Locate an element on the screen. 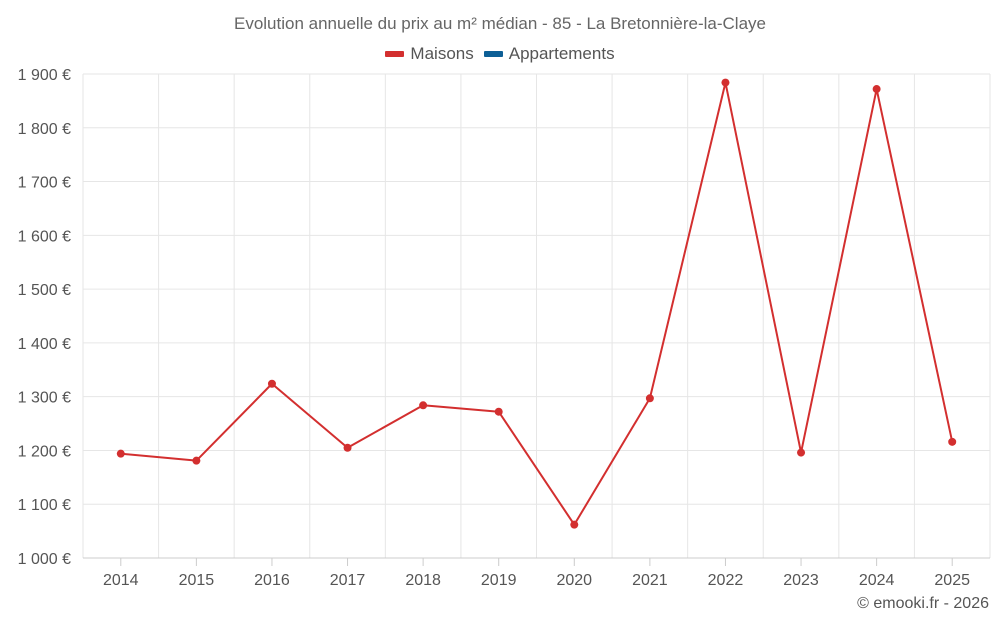 The width and height of the screenshot is (1000, 625). legend-label-maisons: Maisons is located at coordinates (442, 53).